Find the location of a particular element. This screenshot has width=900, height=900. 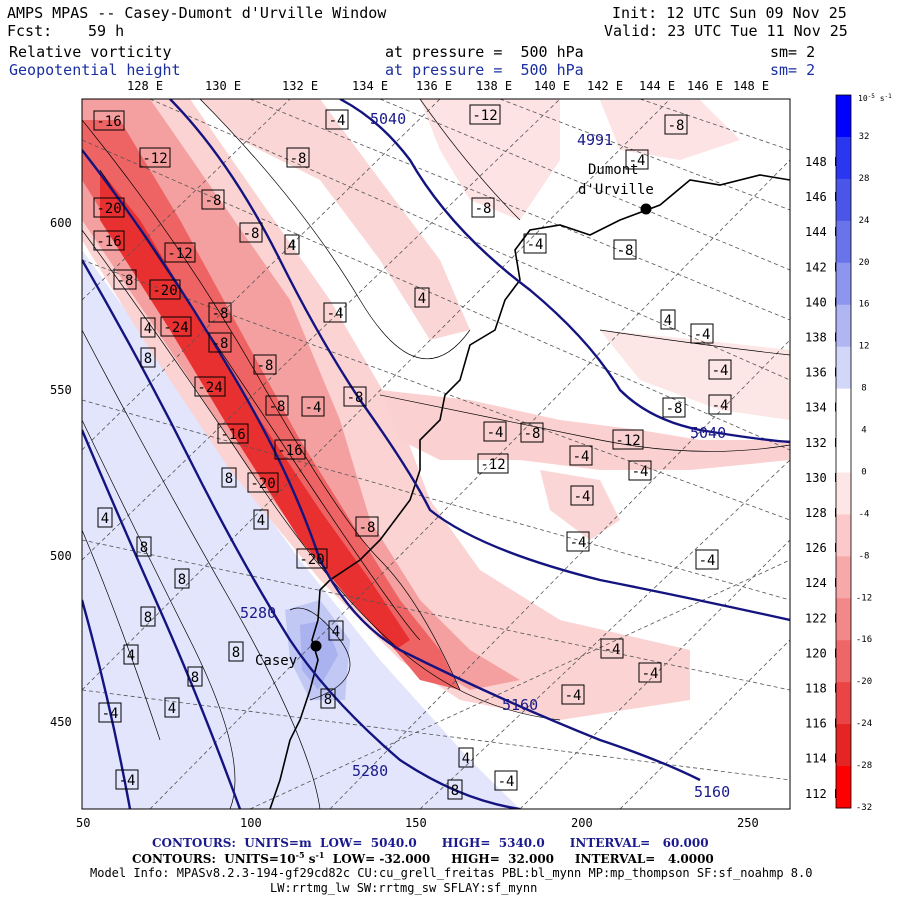

left-y-axis: 600 550 500 450 is located at coordinates (61, 472).